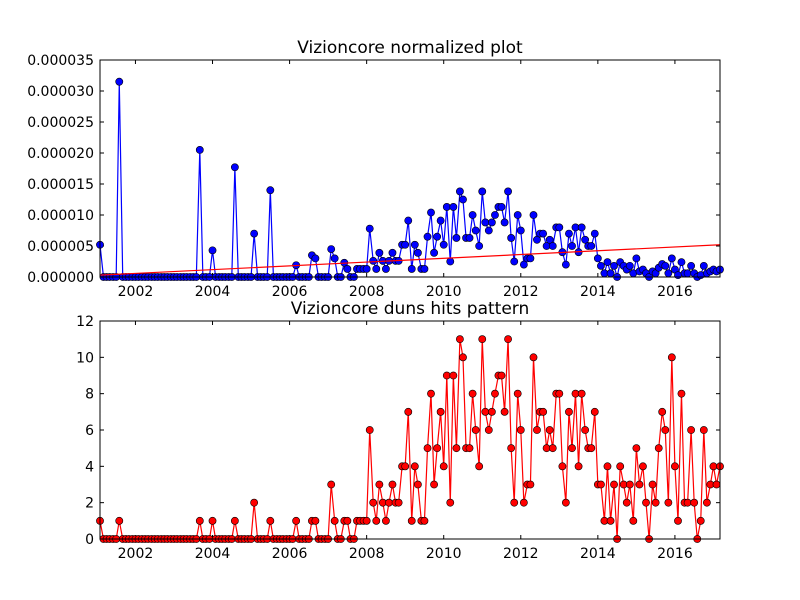  Describe the element at coordinates (444, 554) in the screenshot. I see `x-tick-label: 2010` at that location.